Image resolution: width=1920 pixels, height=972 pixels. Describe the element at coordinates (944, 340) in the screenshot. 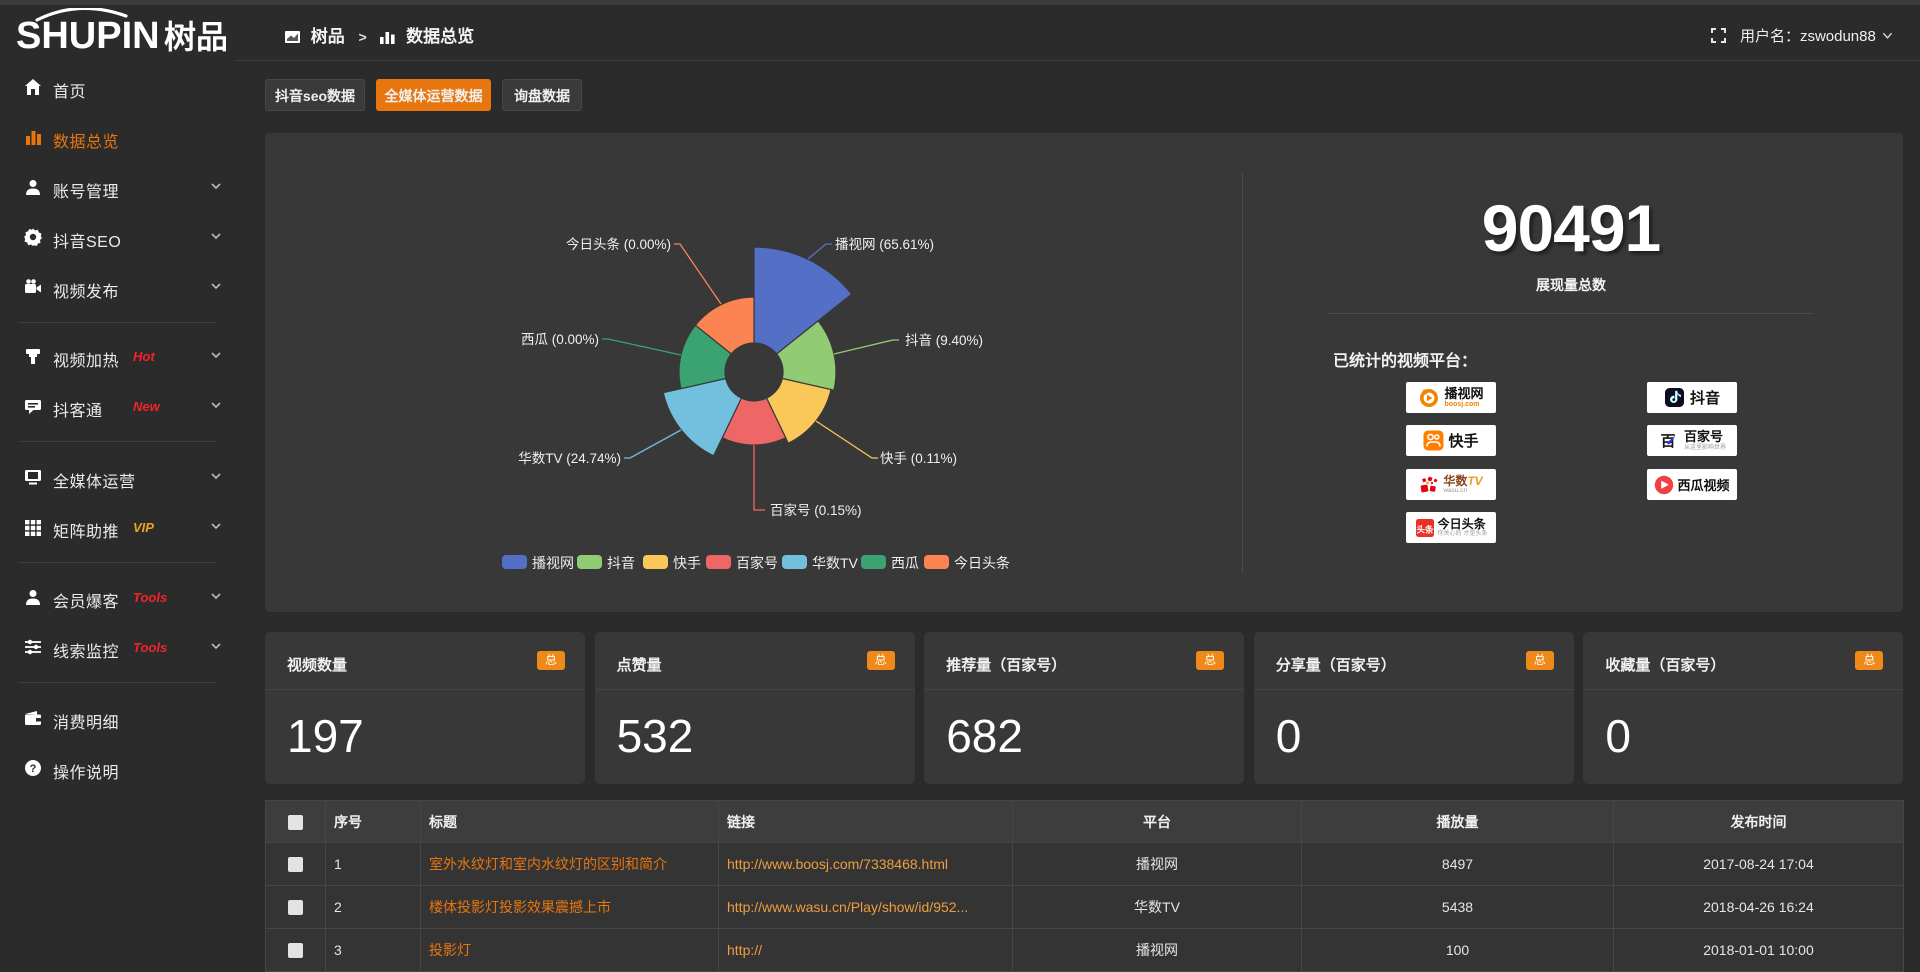

I see `svg-text: 抖音 (9.40%)` at that location.